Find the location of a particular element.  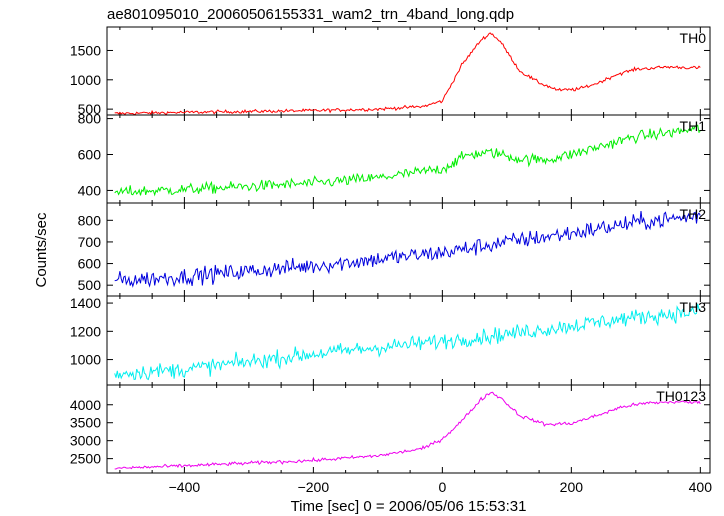

panel-label: TH0123 is located at coordinates (681, 396).